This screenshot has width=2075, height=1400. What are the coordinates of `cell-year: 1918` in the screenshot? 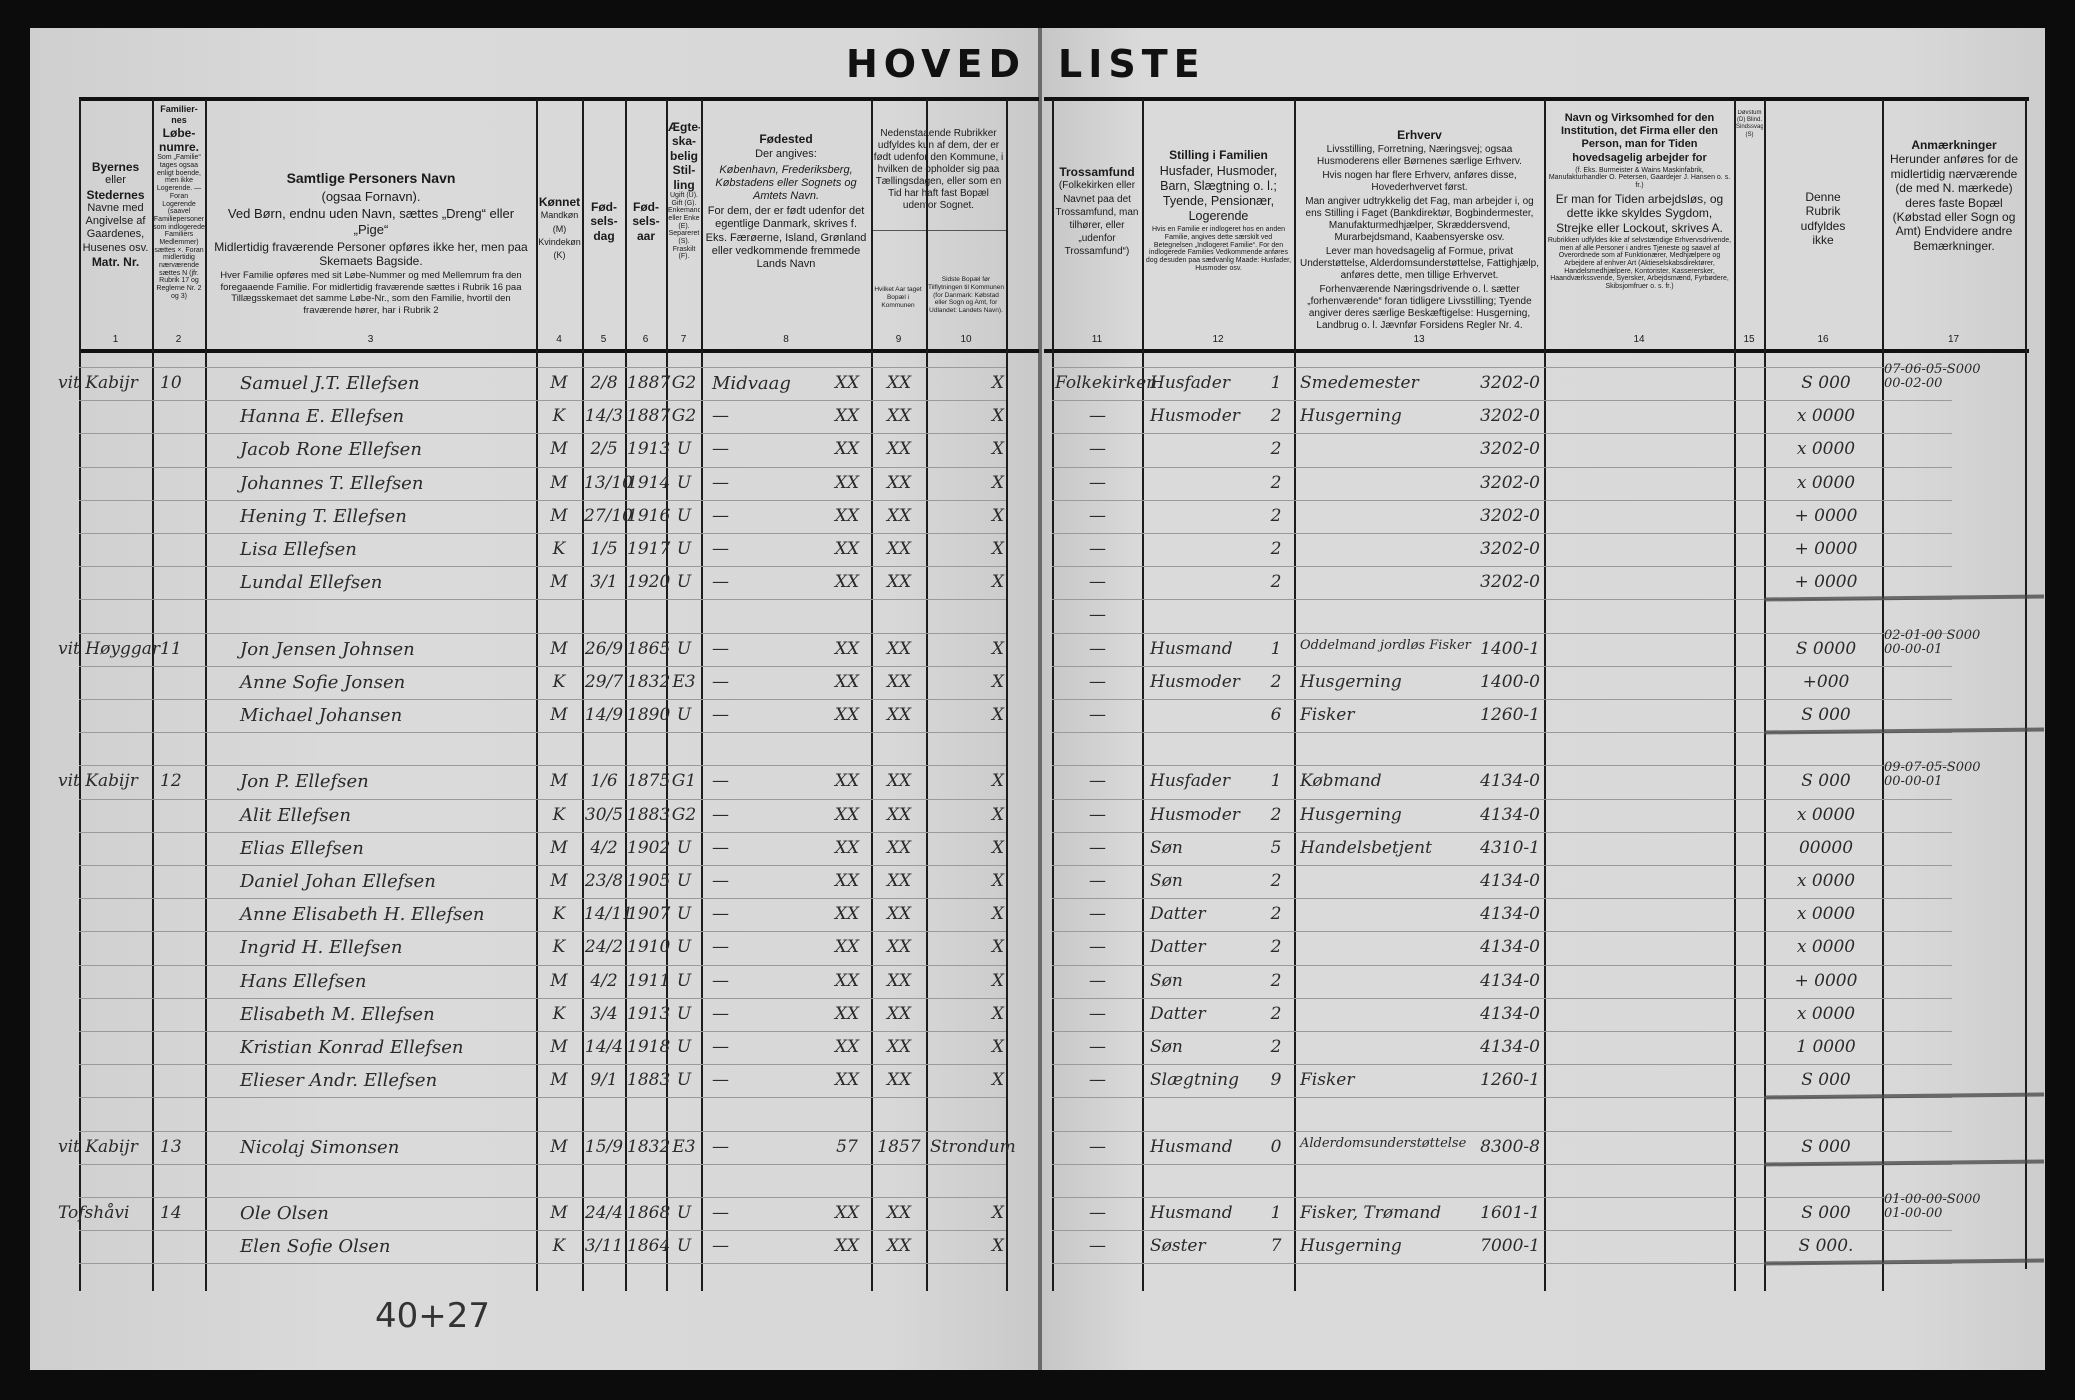 It's located at (649, 1047).